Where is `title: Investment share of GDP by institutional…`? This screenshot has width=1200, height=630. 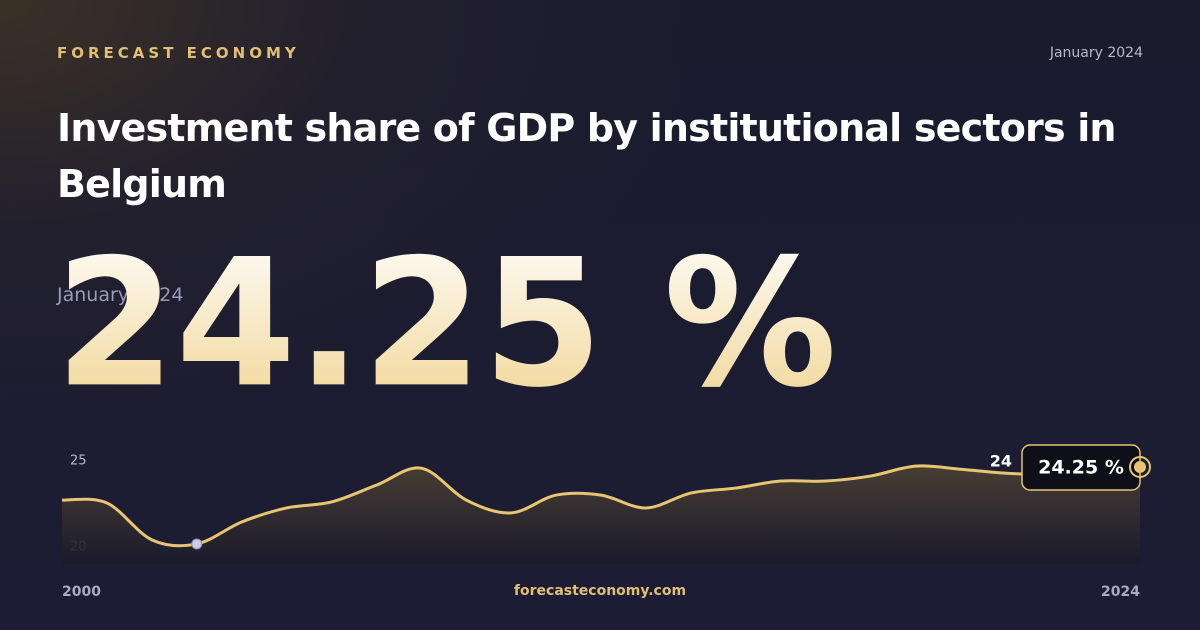 title: Investment share of GDP by institutional… is located at coordinates (586, 156).